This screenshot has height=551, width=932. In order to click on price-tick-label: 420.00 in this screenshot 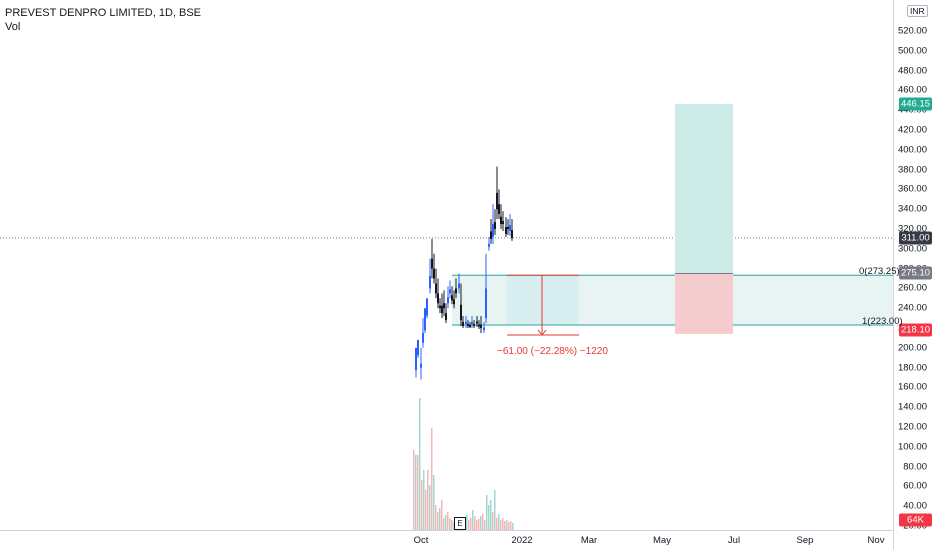, I will do `click(912, 130)`.